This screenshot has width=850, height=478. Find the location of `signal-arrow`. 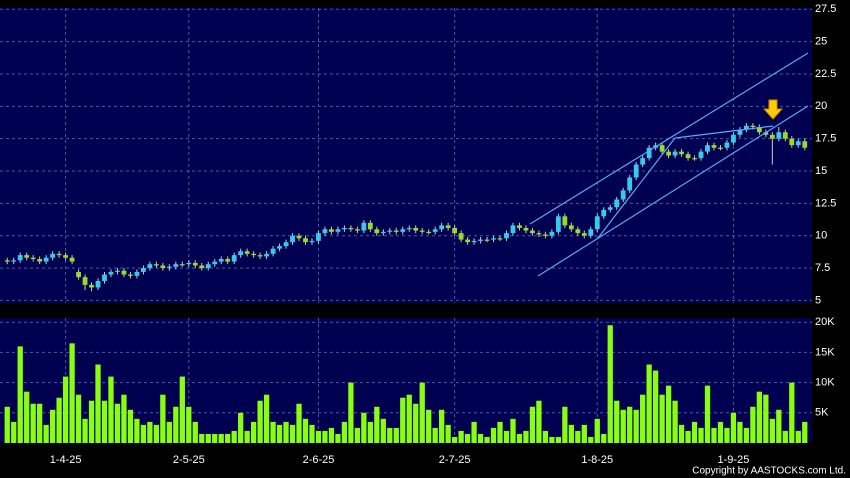

signal-arrow is located at coordinates (773, 109).